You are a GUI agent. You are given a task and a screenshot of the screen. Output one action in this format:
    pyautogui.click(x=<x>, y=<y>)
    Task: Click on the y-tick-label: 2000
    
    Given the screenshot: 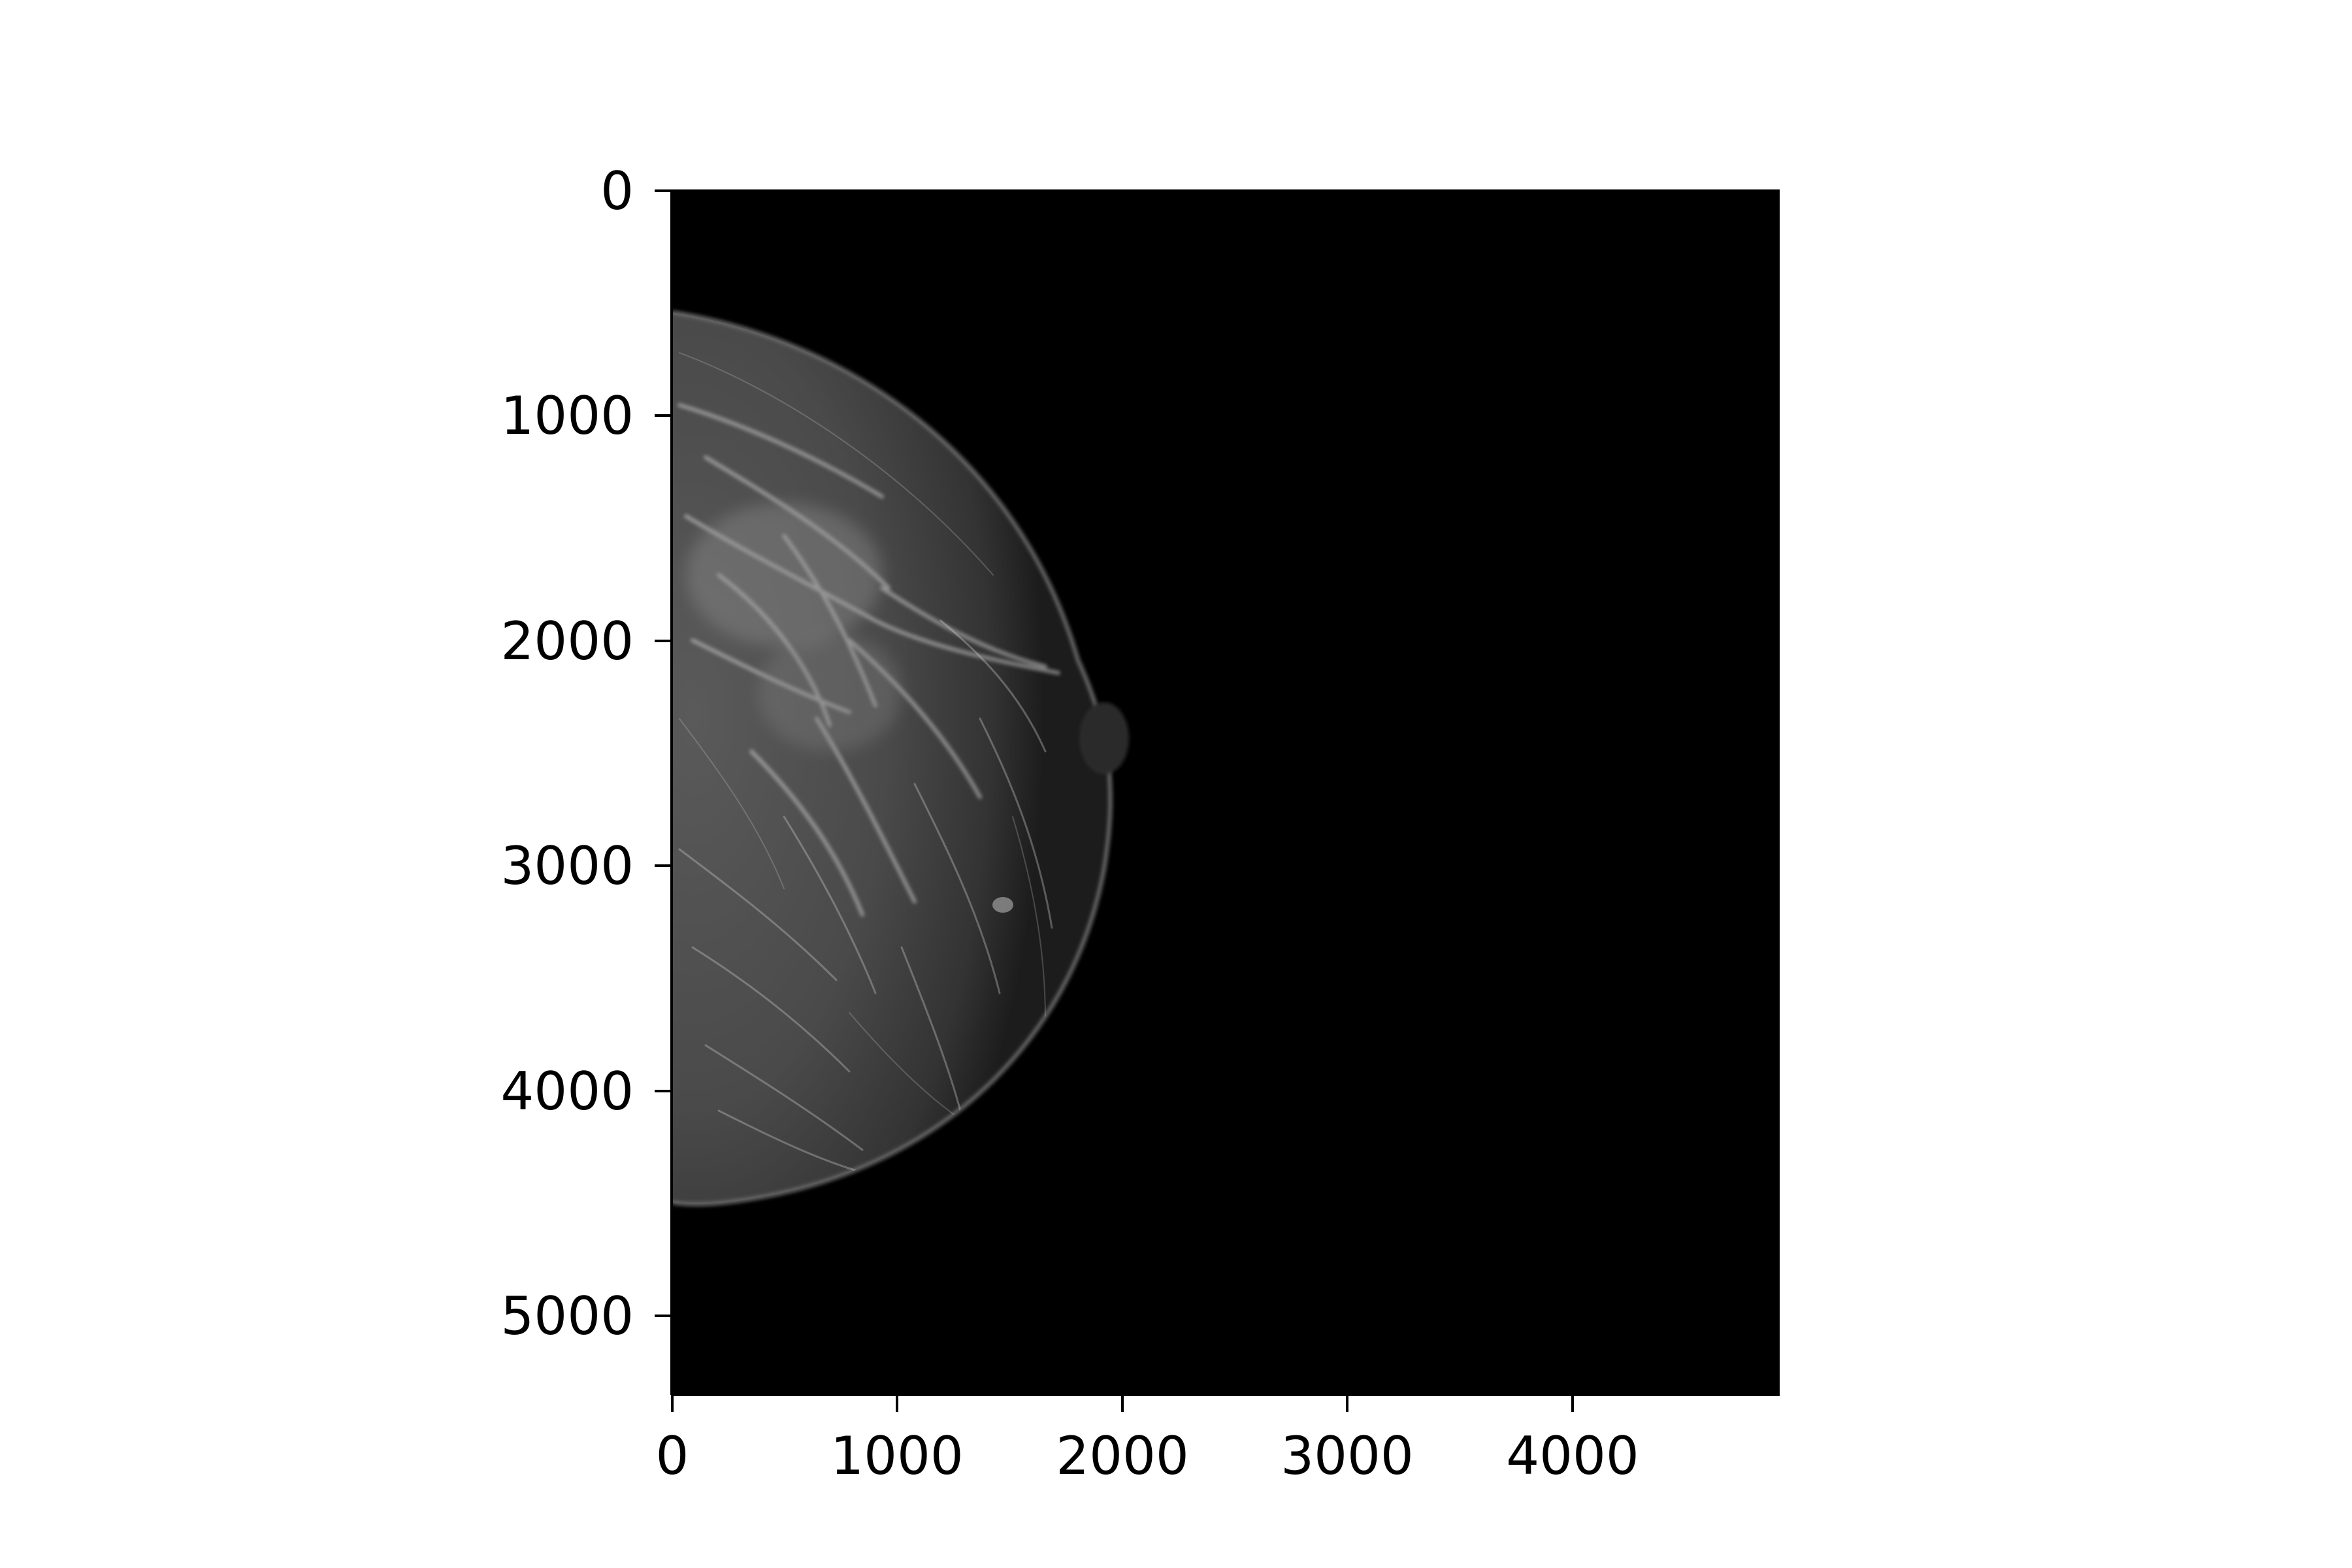 What is the action you would take?
    pyautogui.click(x=567, y=641)
    